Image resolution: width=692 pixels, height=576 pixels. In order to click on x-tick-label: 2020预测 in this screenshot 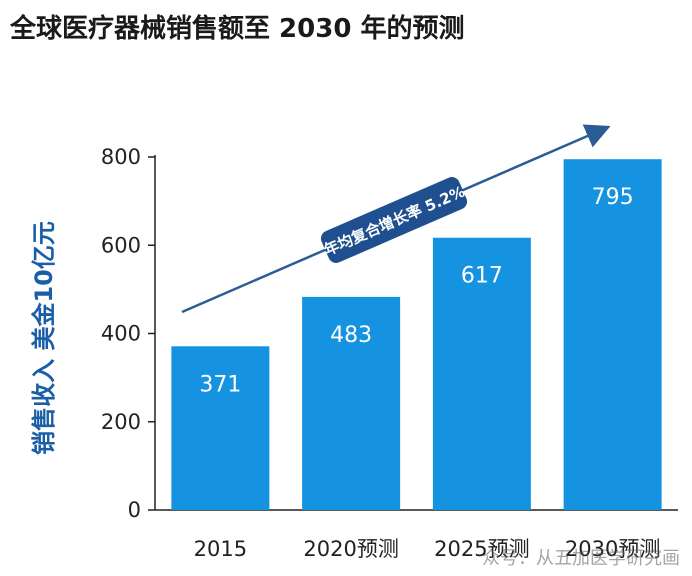, I will do `click(350, 549)`.